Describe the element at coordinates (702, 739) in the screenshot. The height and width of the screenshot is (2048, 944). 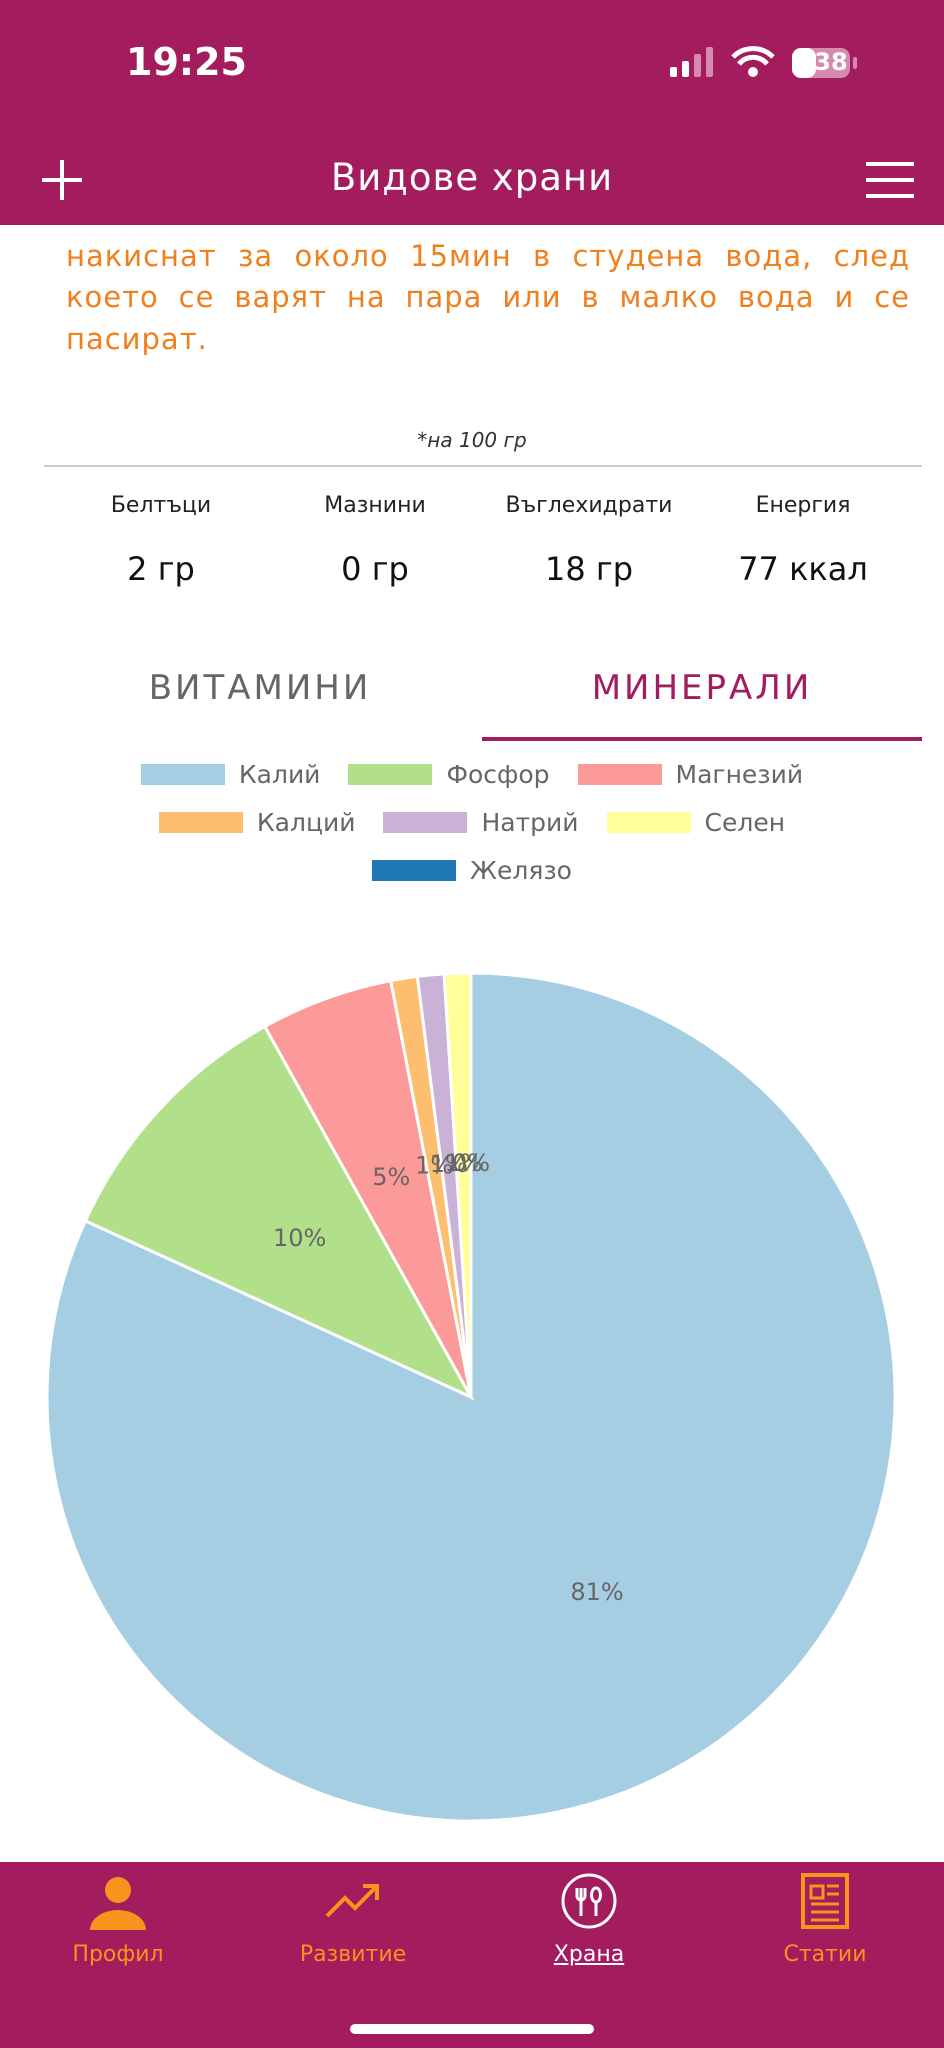
I see `tab-underline` at that location.